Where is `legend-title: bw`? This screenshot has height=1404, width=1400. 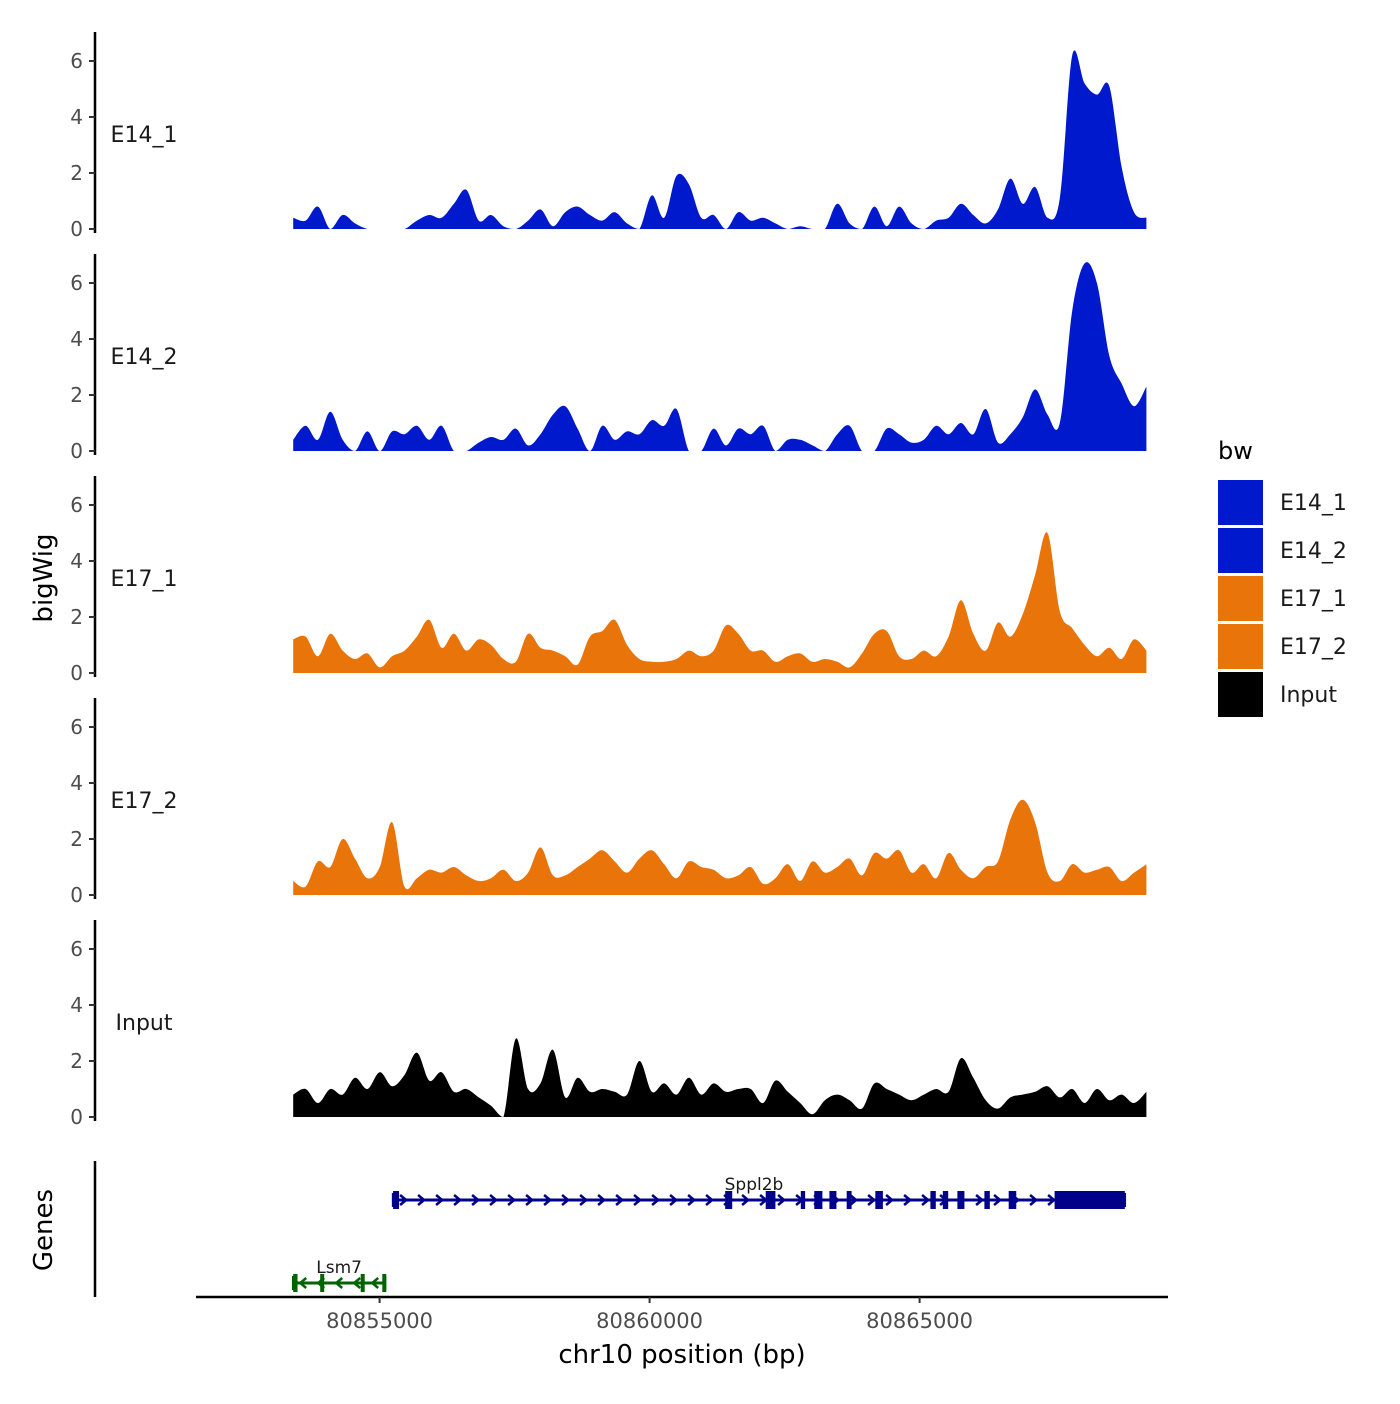 legend-title: bw is located at coordinates (1235, 451).